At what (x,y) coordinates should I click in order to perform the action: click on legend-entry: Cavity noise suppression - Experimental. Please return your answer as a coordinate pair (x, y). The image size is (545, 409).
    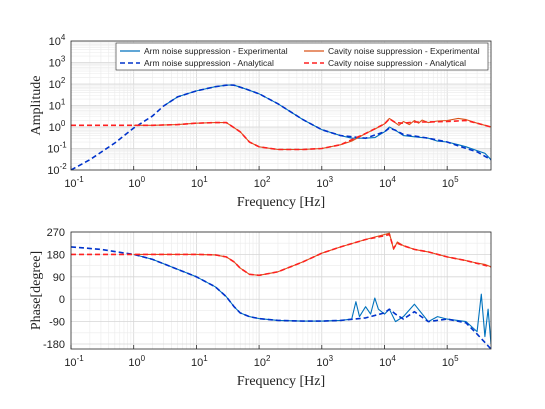
    Looking at the image, I should click on (404, 51).